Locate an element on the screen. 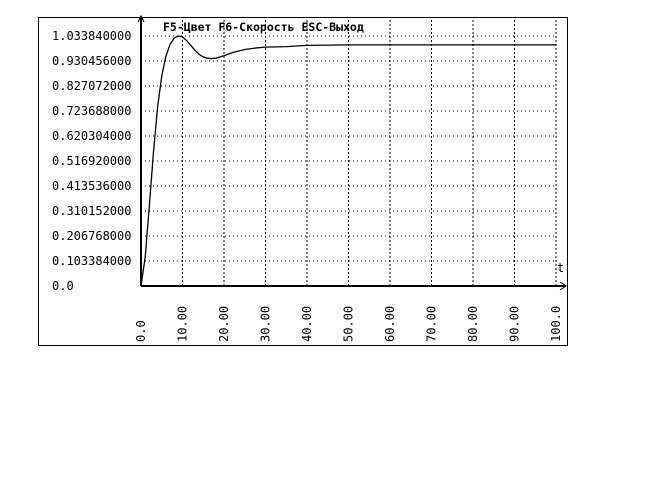  y-tick-label: 0.206768000 is located at coordinates (91, 236).